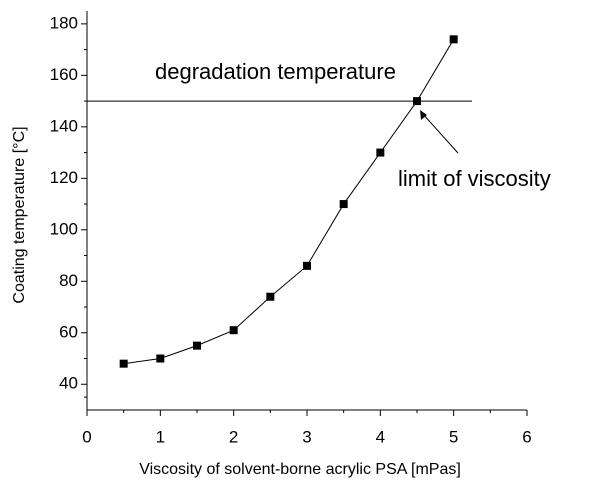  I want to click on y-tick-label: 180, so click(64, 22).